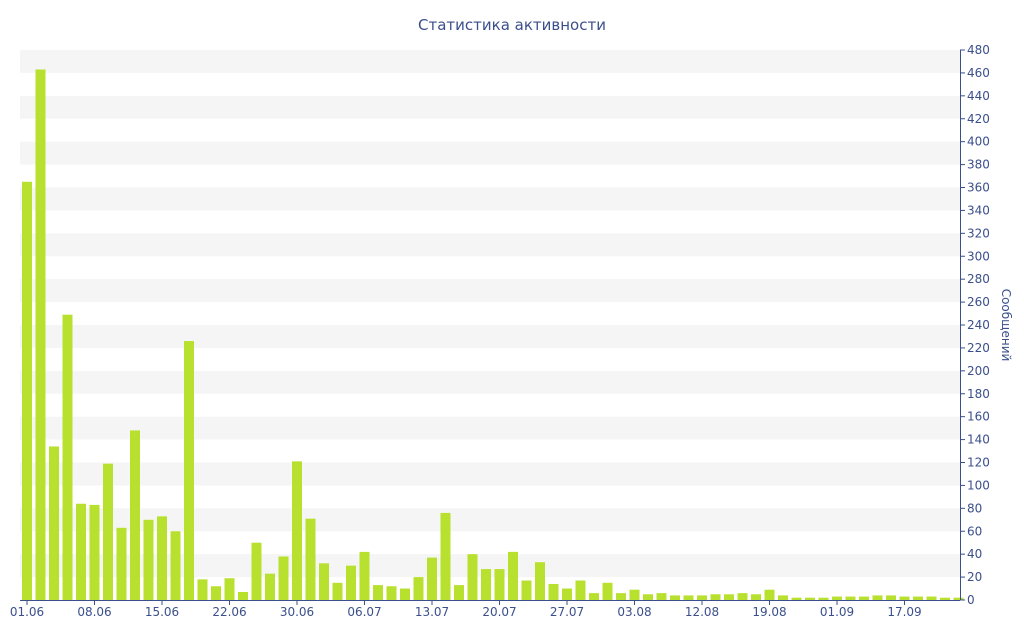  What do you see at coordinates (974, 554) in the screenshot?
I see `y-tick-label: 40` at bounding box center [974, 554].